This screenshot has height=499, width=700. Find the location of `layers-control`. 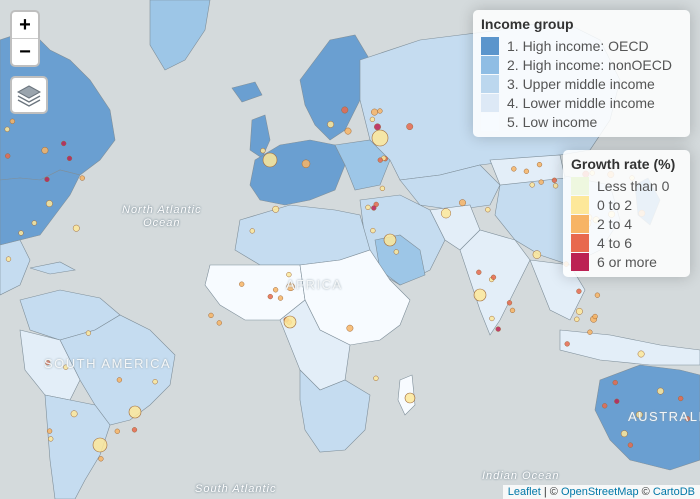

layers-control is located at coordinates (29, 95).